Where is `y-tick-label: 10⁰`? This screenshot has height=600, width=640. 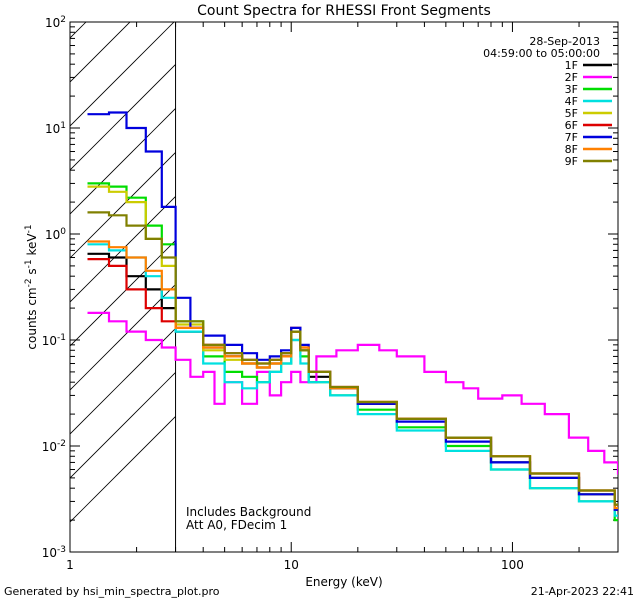
y-tick-label: 10⁰ is located at coordinates (55, 234).